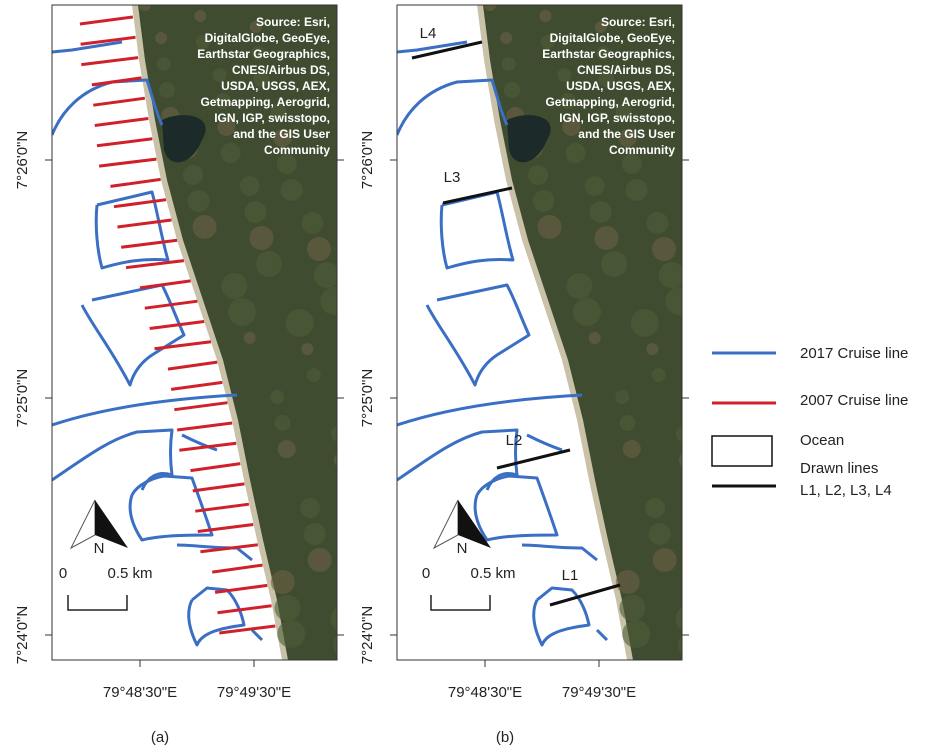 The height and width of the screenshot is (752, 951). What do you see at coordinates (160, 737) in the screenshot?
I see `panel-label: (a)` at bounding box center [160, 737].